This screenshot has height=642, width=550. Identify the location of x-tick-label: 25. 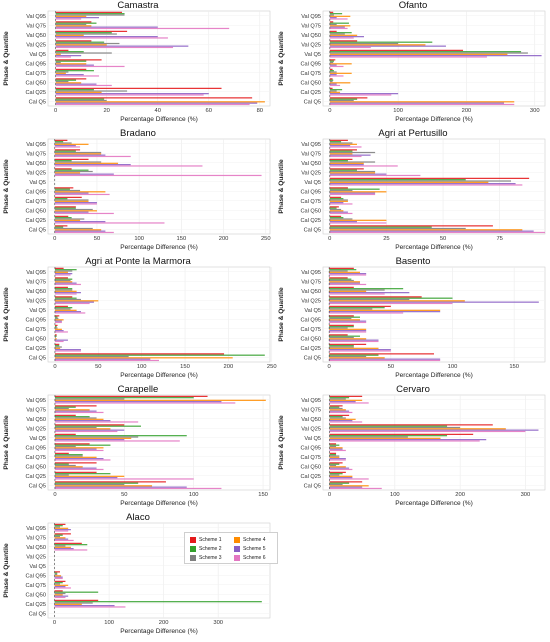
(386, 239).